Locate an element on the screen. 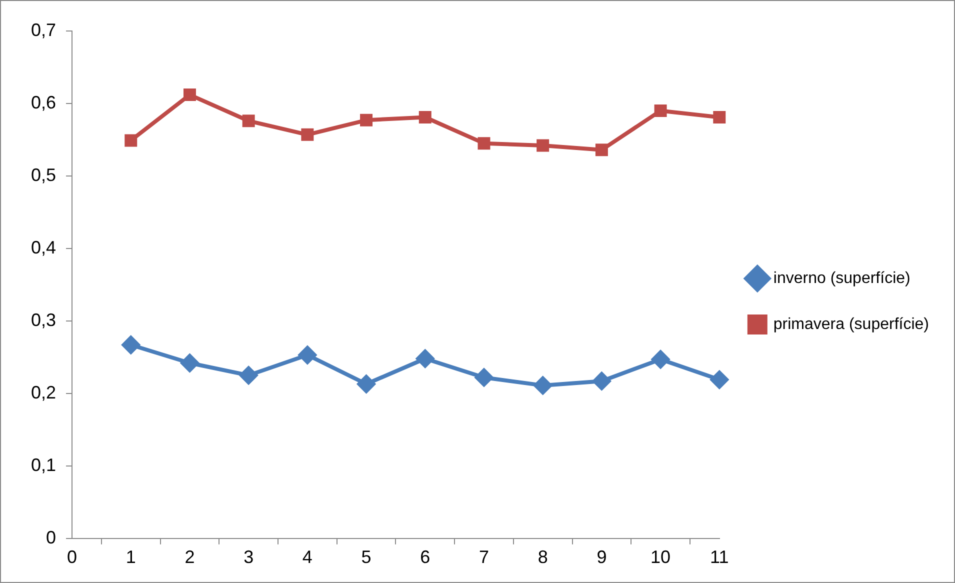 This screenshot has width=955, height=583. legend-label: primavera (superfície) is located at coordinates (851, 324).